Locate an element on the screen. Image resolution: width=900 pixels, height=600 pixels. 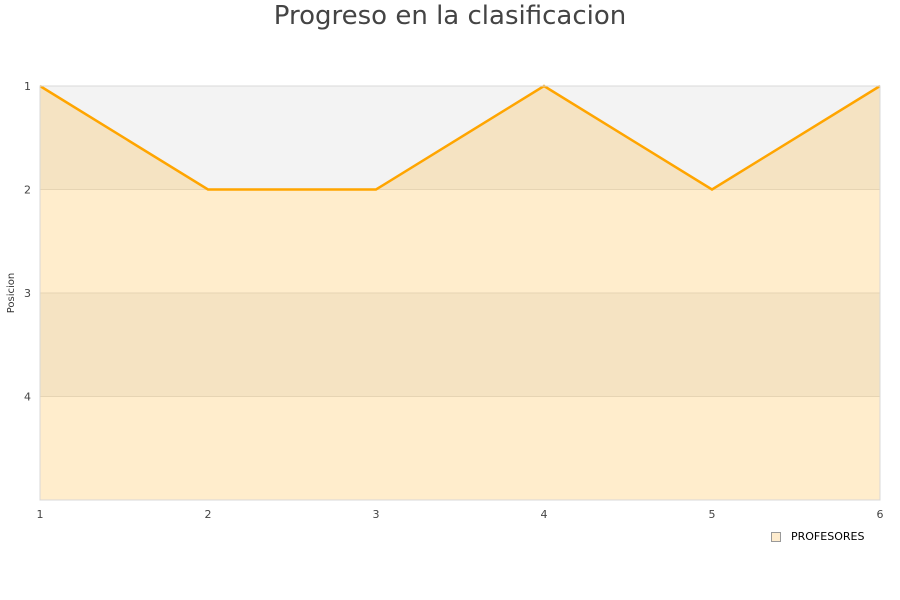
x-tick-label: 6 is located at coordinates (880, 514).